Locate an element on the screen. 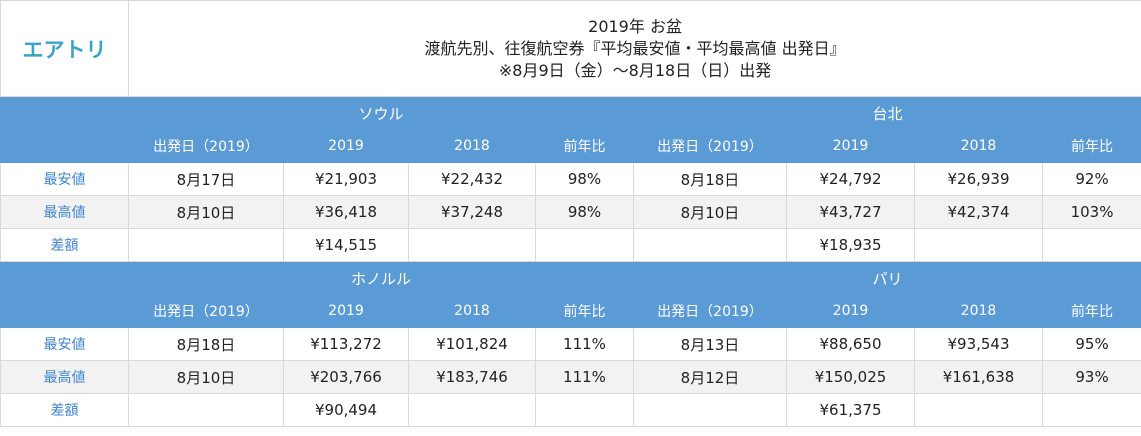 The width and height of the screenshot is (1141, 436). logo: エアトリ is located at coordinates (64, 48).